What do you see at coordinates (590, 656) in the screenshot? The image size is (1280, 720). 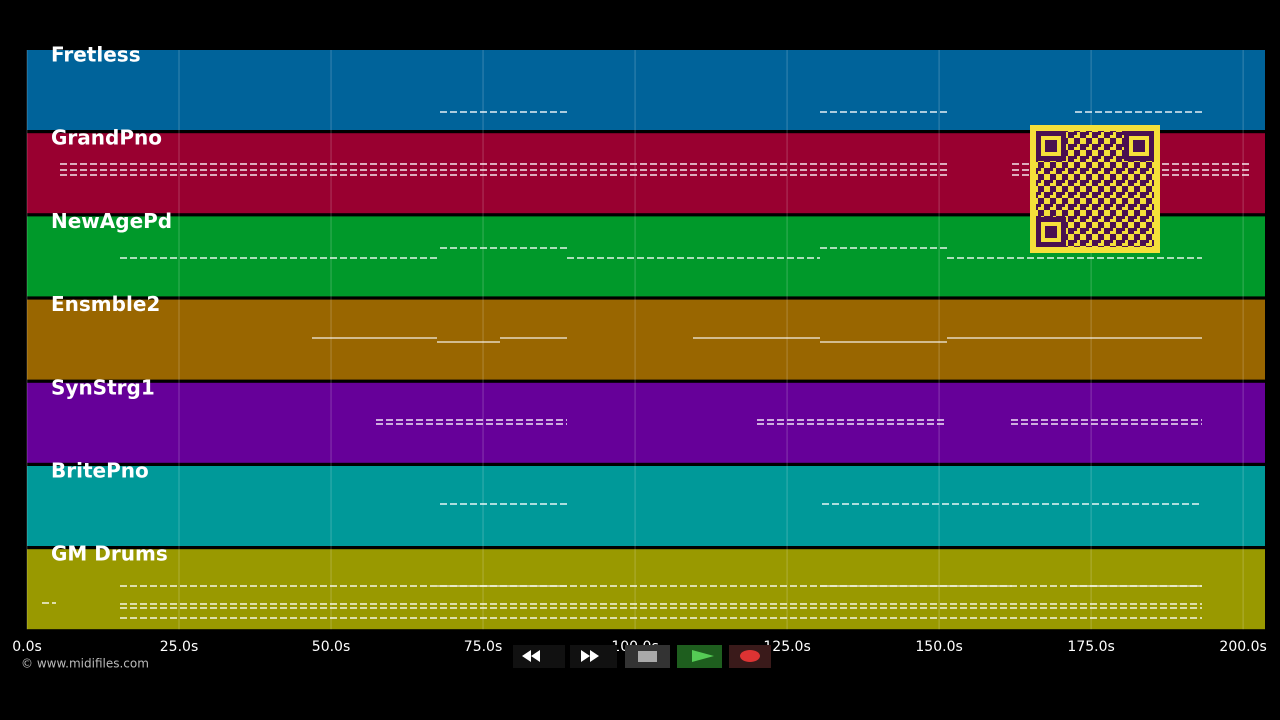 I see `fast-forward-icon` at bounding box center [590, 656].